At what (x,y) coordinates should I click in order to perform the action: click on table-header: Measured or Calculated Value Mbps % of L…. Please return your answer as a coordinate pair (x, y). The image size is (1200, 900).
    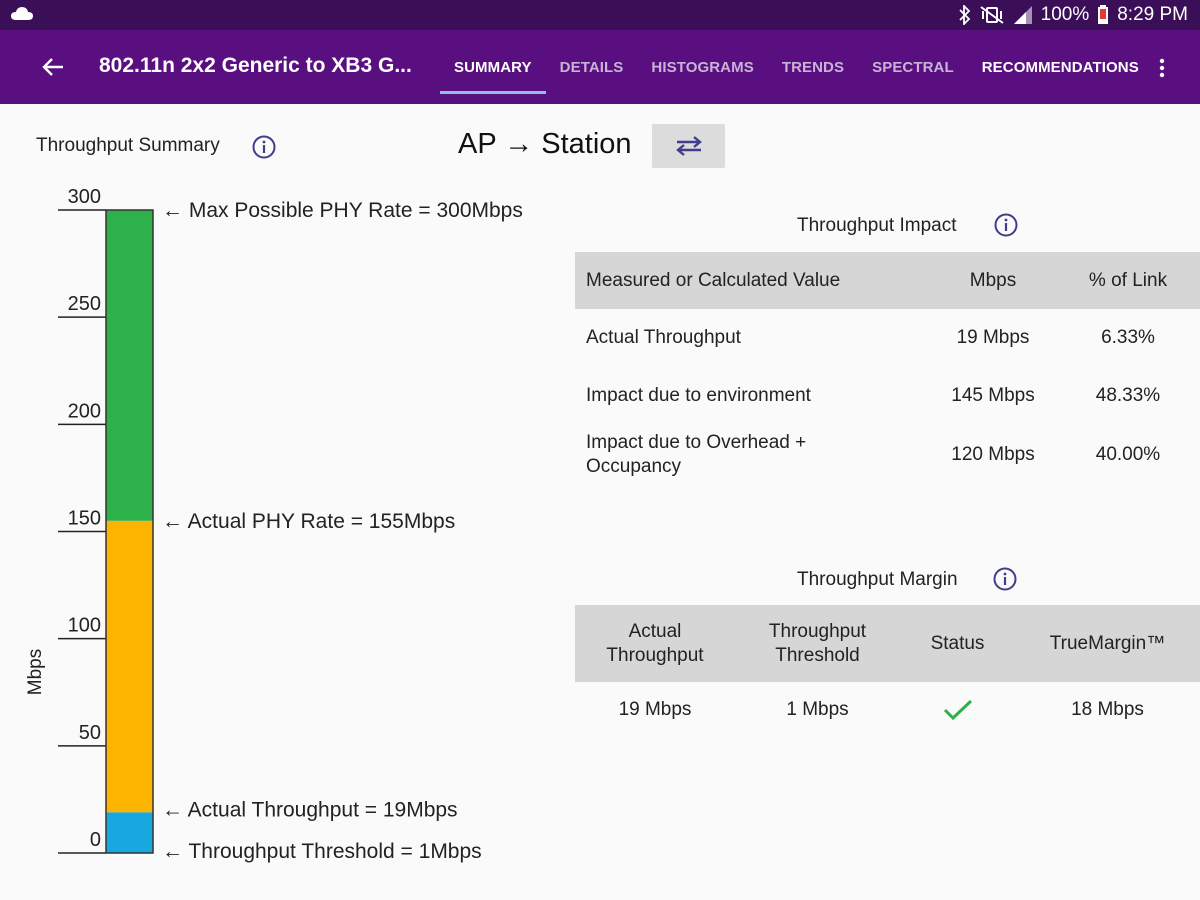
    Looking at the image, I should click on (887, 280).